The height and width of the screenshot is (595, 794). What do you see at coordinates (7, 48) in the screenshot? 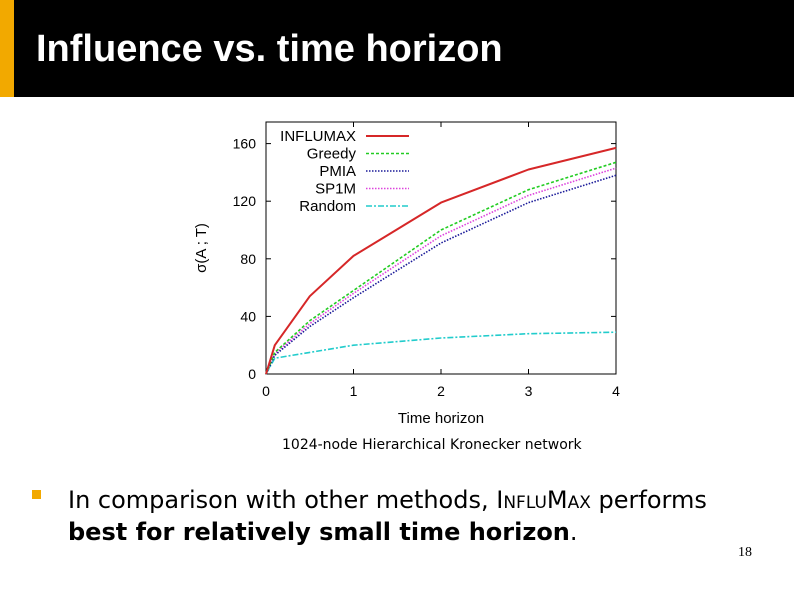
I see `title-accent` at bounding box center [7, 48].